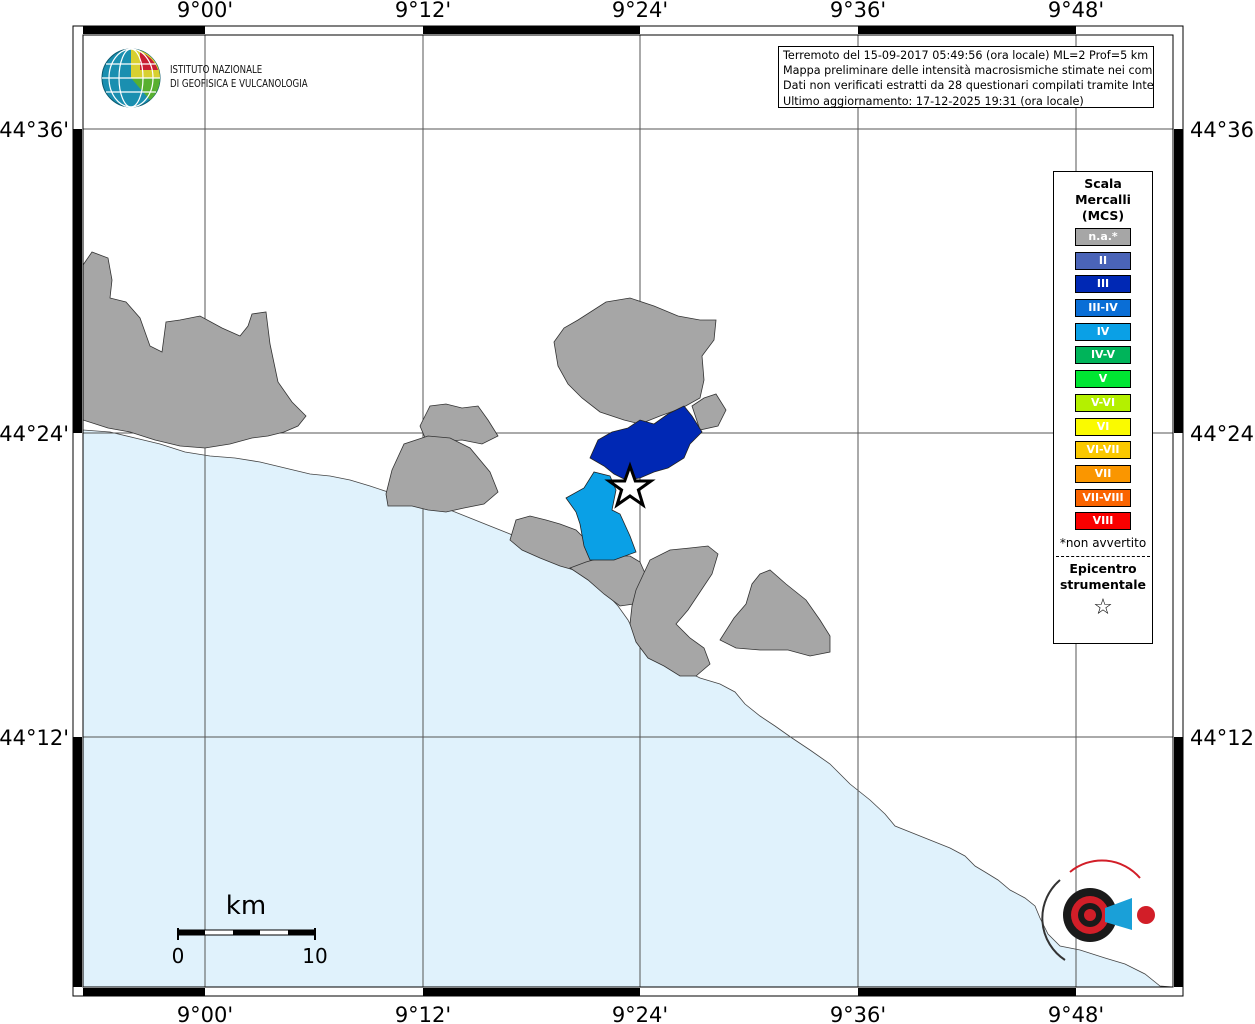 This screenshot has height=1024, width=1255. Describe the element at coordinates (1103, 355) in the screenshot. I see `legend-swatch: IV-V` at that location.